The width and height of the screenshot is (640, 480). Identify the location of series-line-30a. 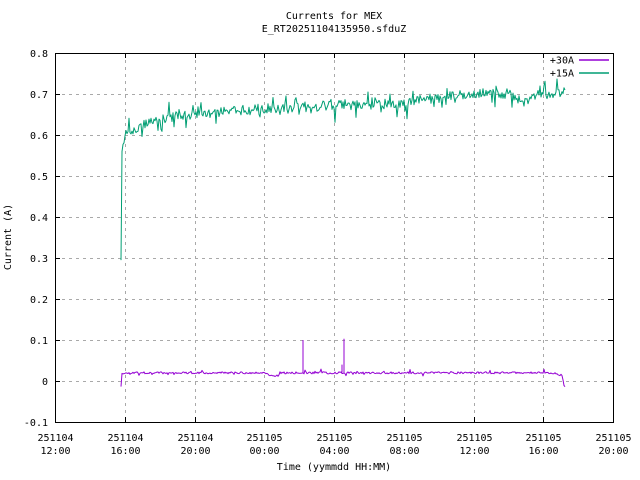
(343, 363).